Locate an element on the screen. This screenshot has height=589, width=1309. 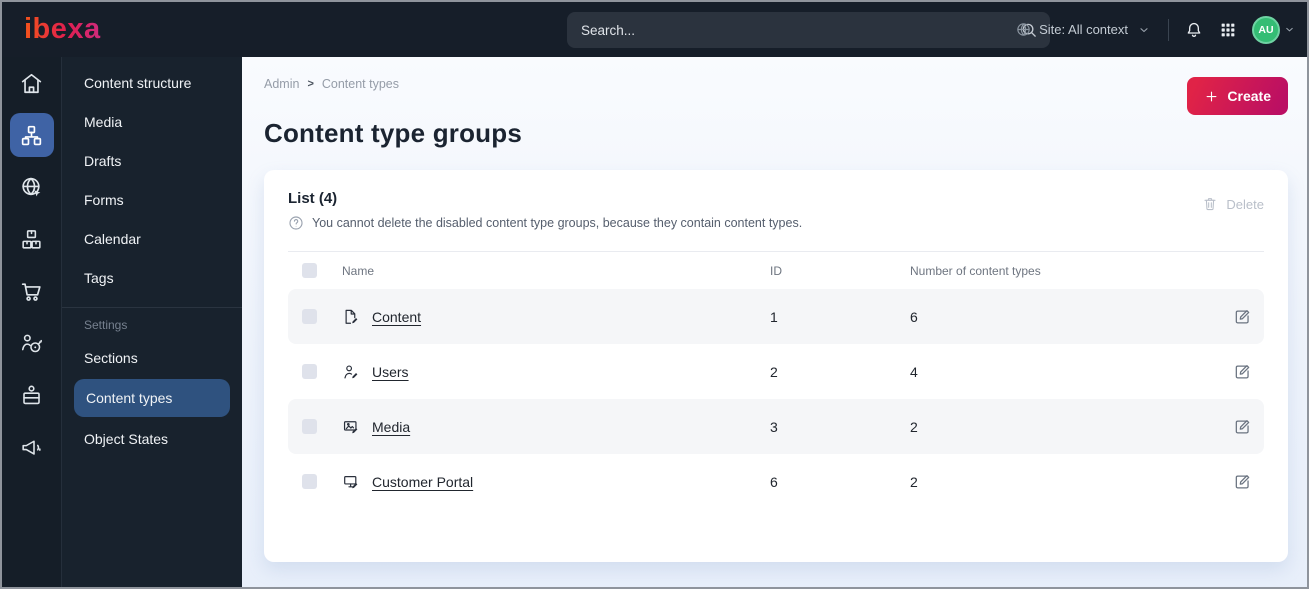
table-row: Customer Portal 6 2 is located at coordinates (776, 481).